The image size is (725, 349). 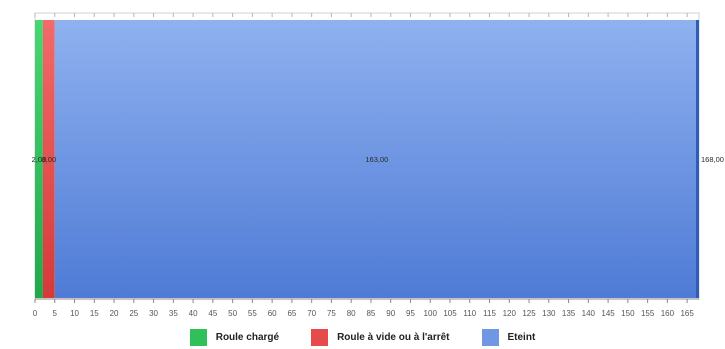 I want to click on legend-swatch-eteint, so click(x=490, y=337).